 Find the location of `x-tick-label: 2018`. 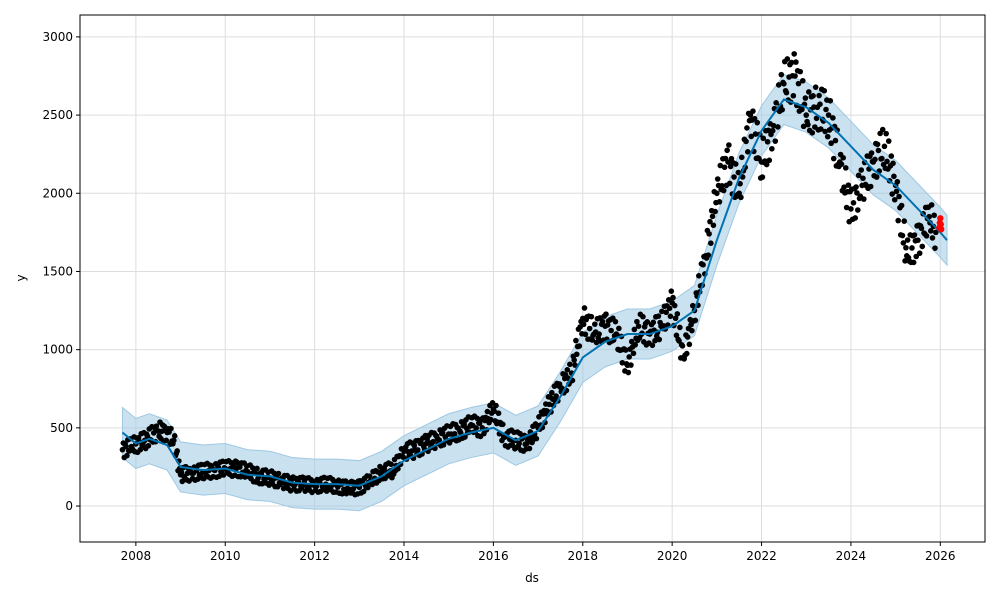

x-tick-label: 2018 is located at coordinates (583, 556).